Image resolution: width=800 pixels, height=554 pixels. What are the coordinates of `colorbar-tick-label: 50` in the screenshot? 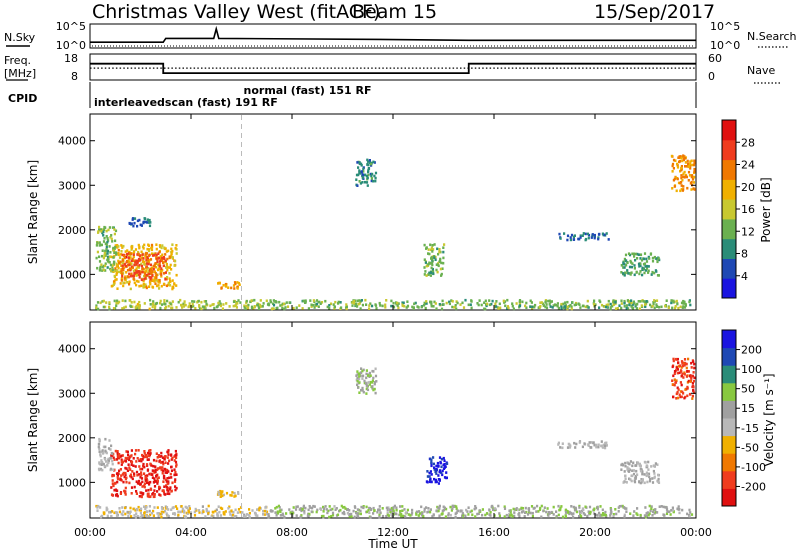 It's located at (748, 389).